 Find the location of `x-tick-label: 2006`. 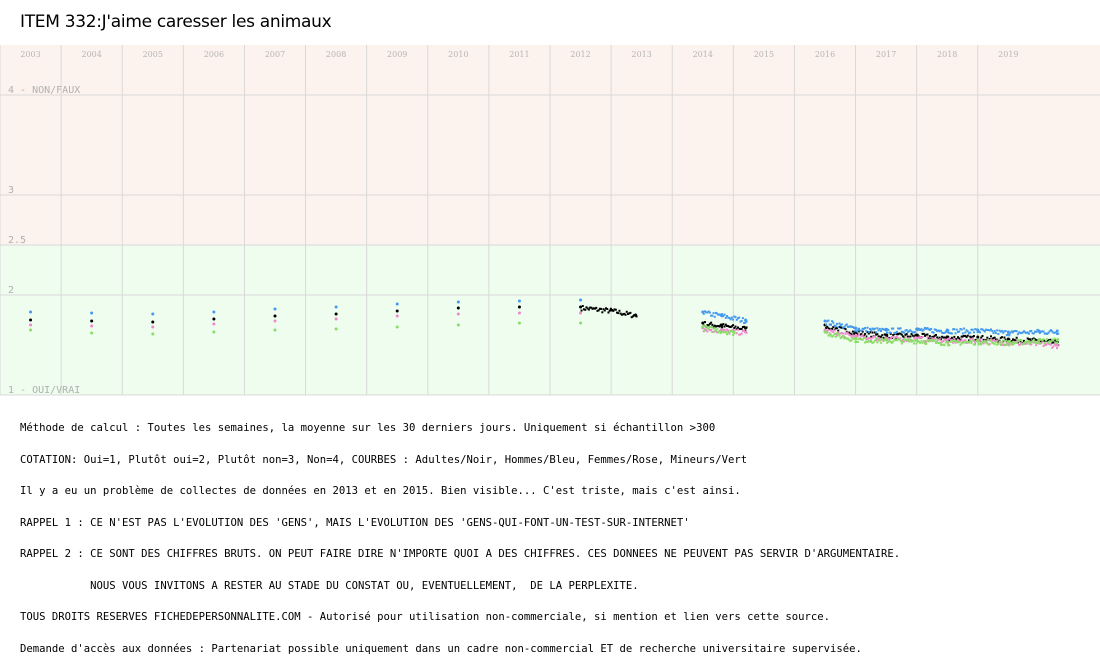

x-tick-label: 2006 is located at coordinates (214, 54).